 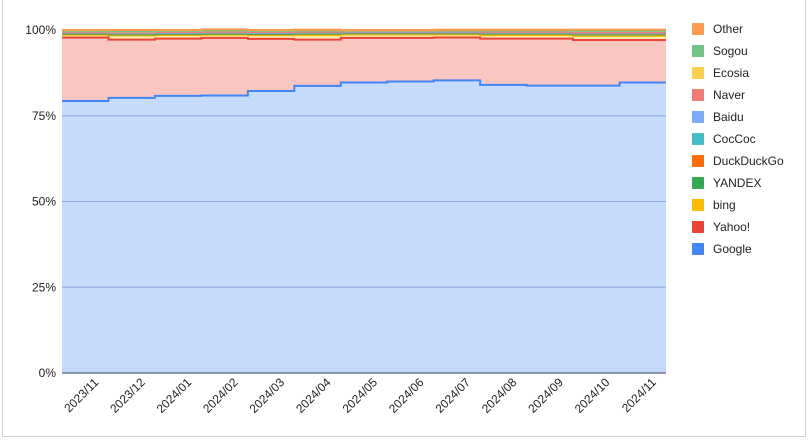 I want to click on legend-item: Baidu, so click(x=718, y=117).